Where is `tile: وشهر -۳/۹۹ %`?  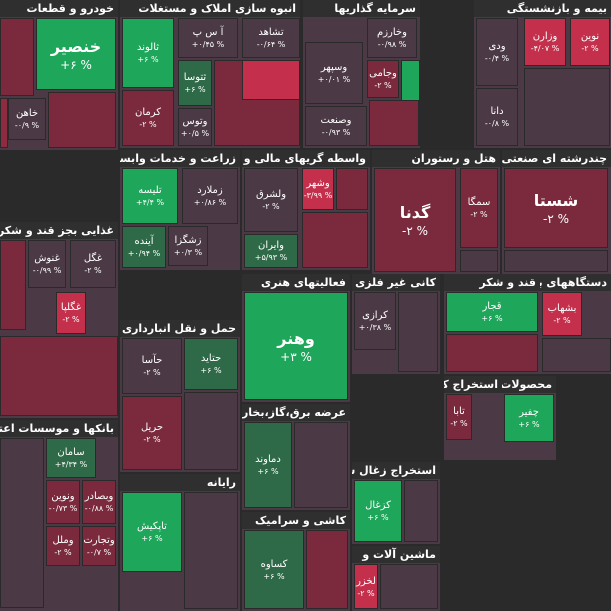
tile: وشهر -۳/۹۹ % is located at coordinates (318, 189).